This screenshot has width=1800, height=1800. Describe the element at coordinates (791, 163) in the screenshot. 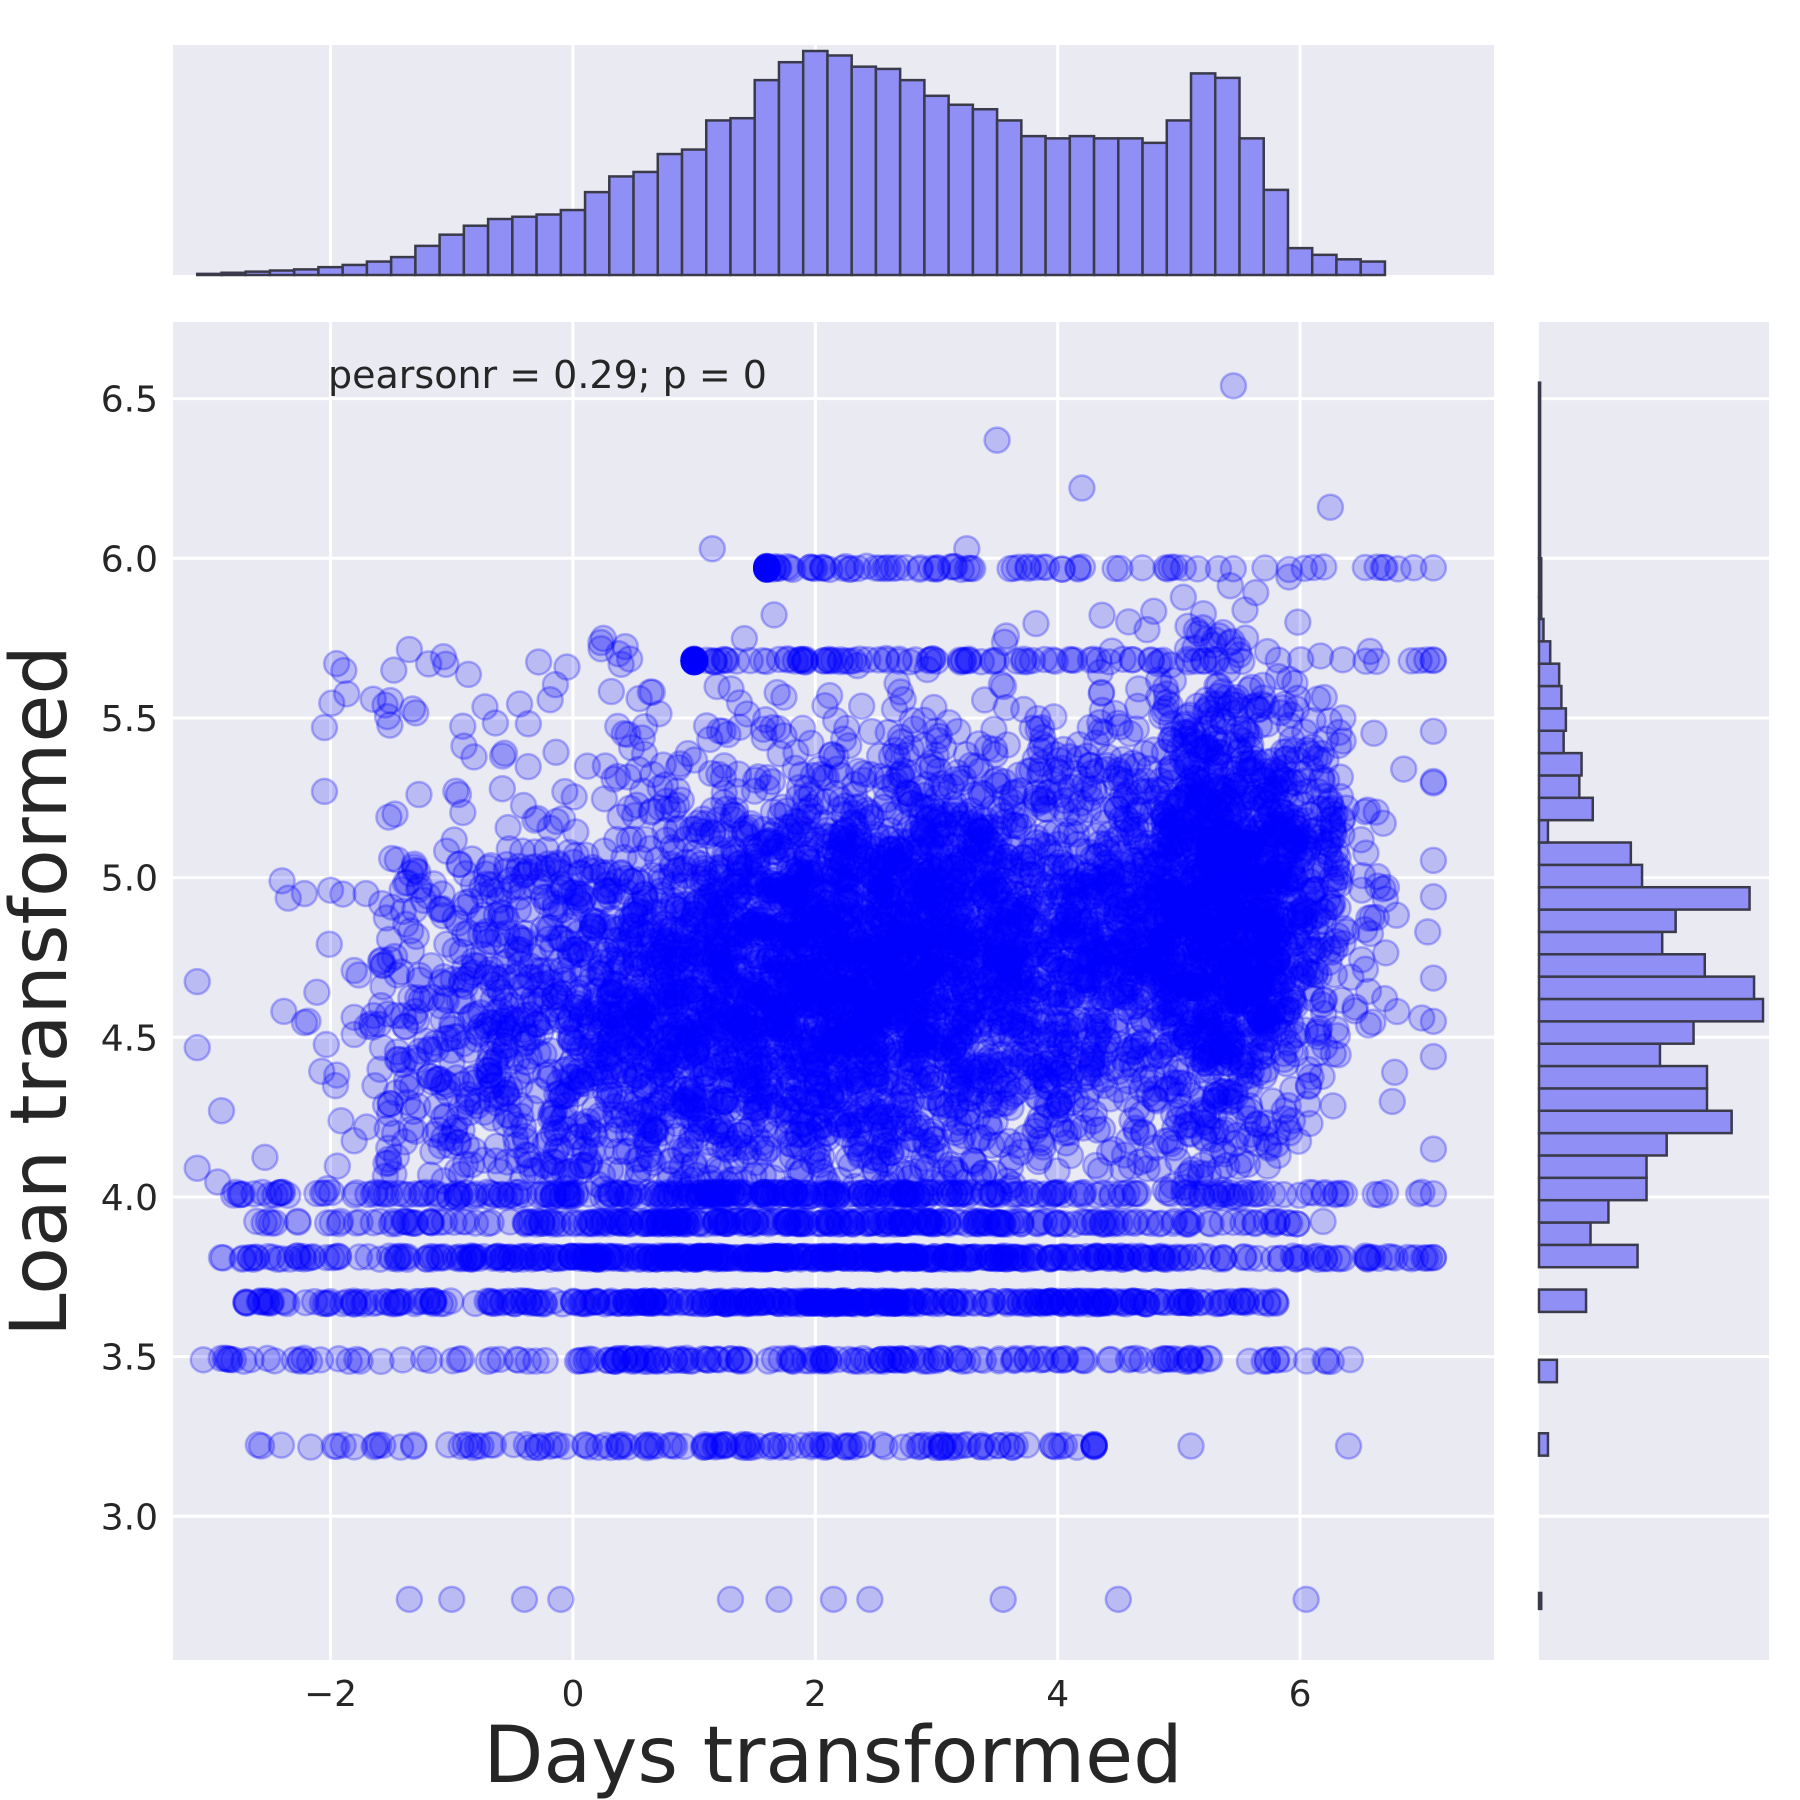

I see `top-hist-bars` at that location.